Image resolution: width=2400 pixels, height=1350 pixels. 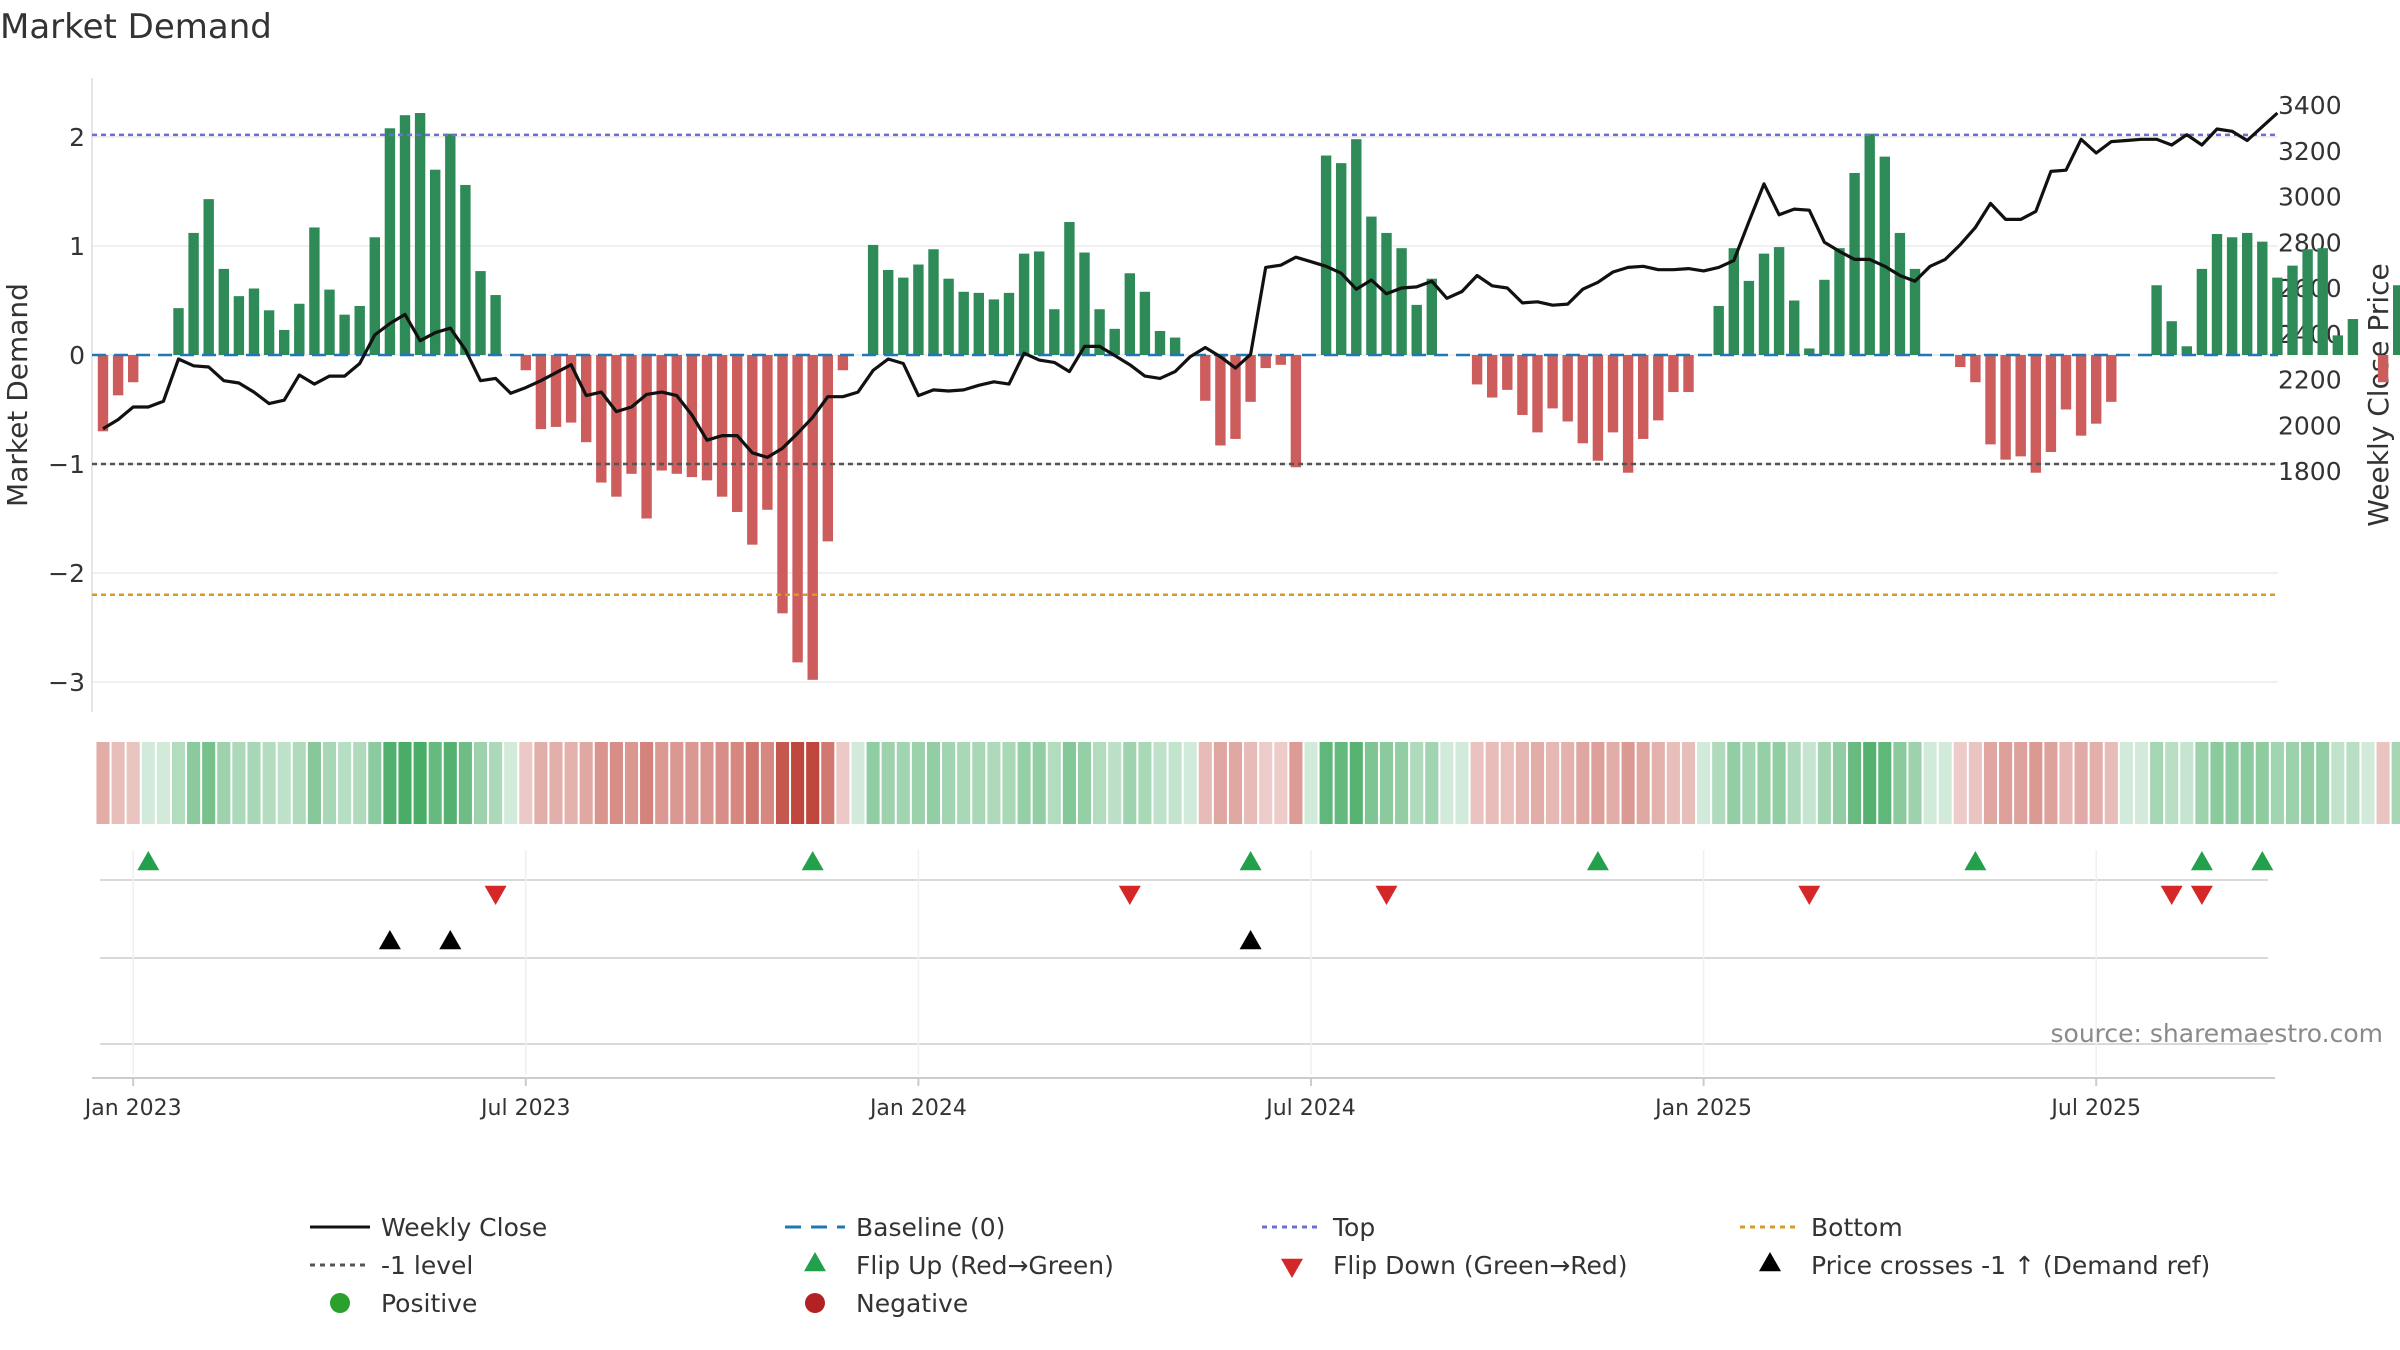 What do you see at coordinates (1353, 1227) in the screenshot?
I see `legend-label: Top` at bounding box center [1353, 1227].